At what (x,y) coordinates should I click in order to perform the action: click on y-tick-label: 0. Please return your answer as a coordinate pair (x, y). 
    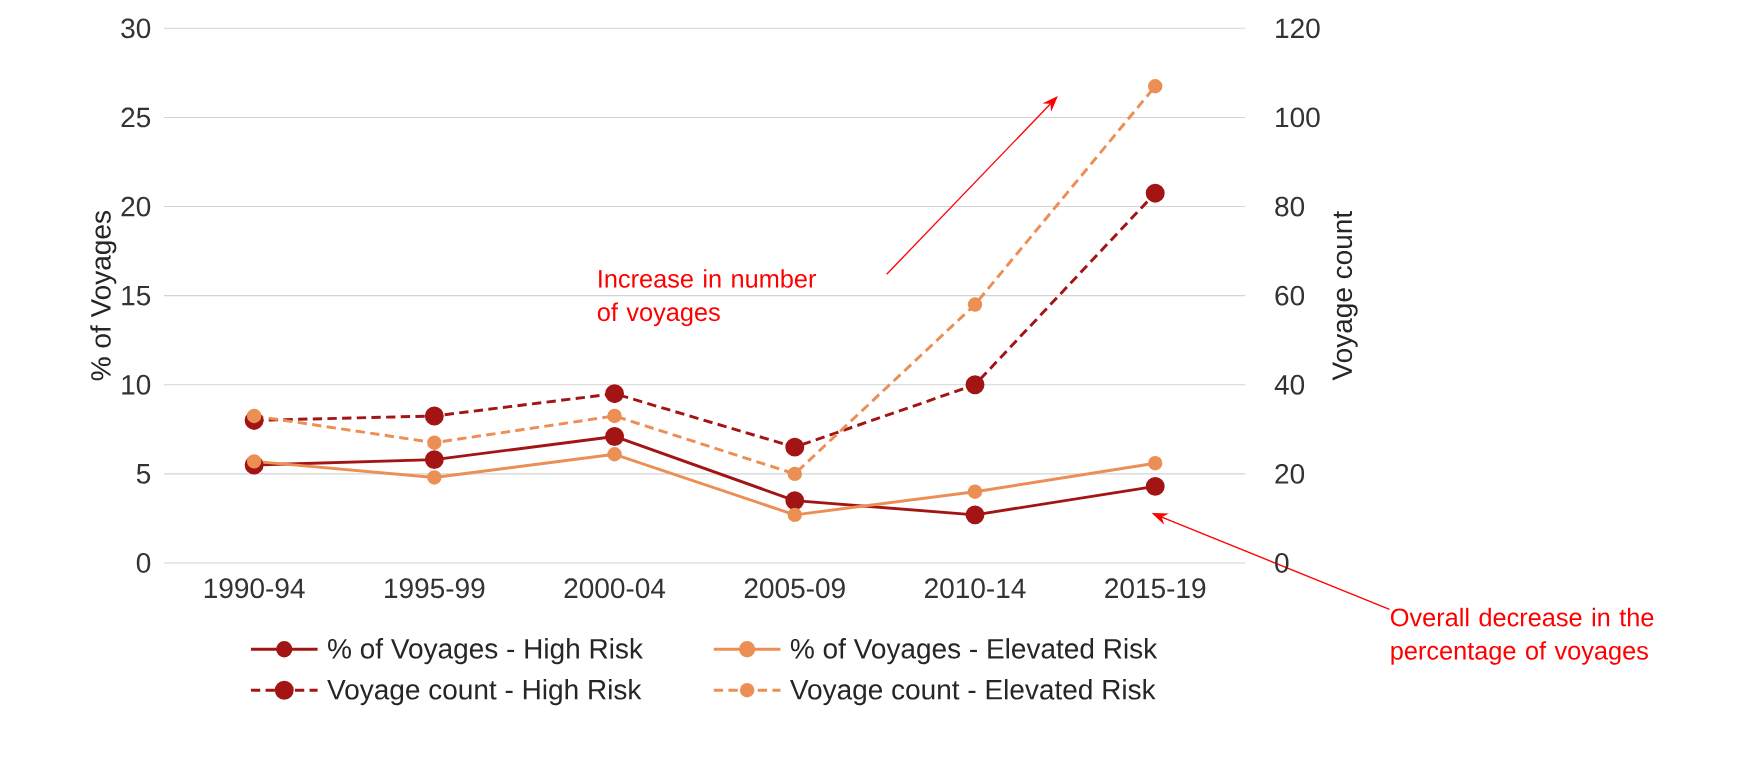
    Looking at the image, I should click on (143, 563).